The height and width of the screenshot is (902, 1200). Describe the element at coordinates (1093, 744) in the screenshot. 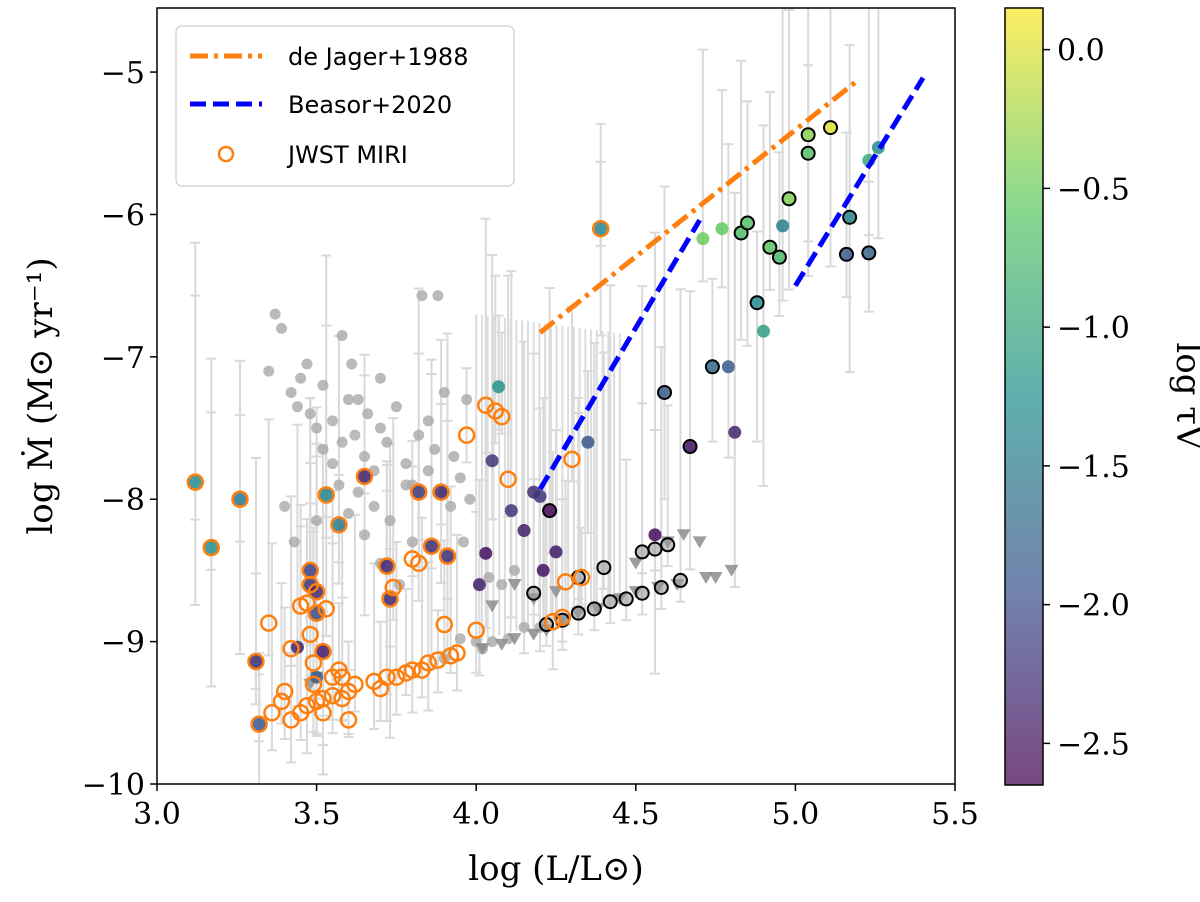

I see `colorbar-tick-label: −2.5` at that location.